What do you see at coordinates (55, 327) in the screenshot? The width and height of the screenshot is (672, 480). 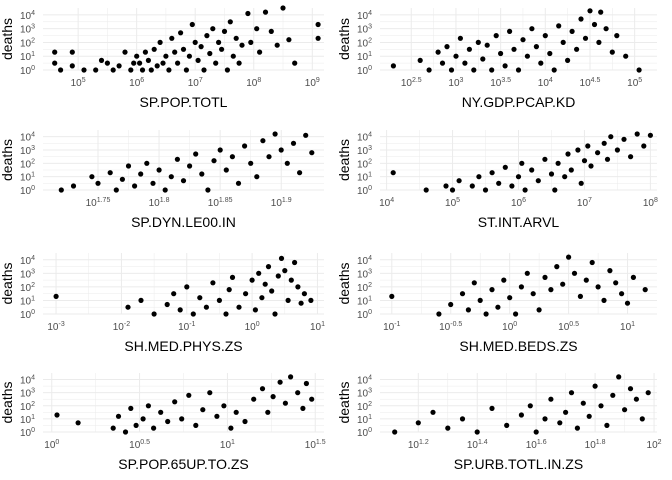 I see `x-tick-label: 10⁻³` at bounding box center [55, 327].